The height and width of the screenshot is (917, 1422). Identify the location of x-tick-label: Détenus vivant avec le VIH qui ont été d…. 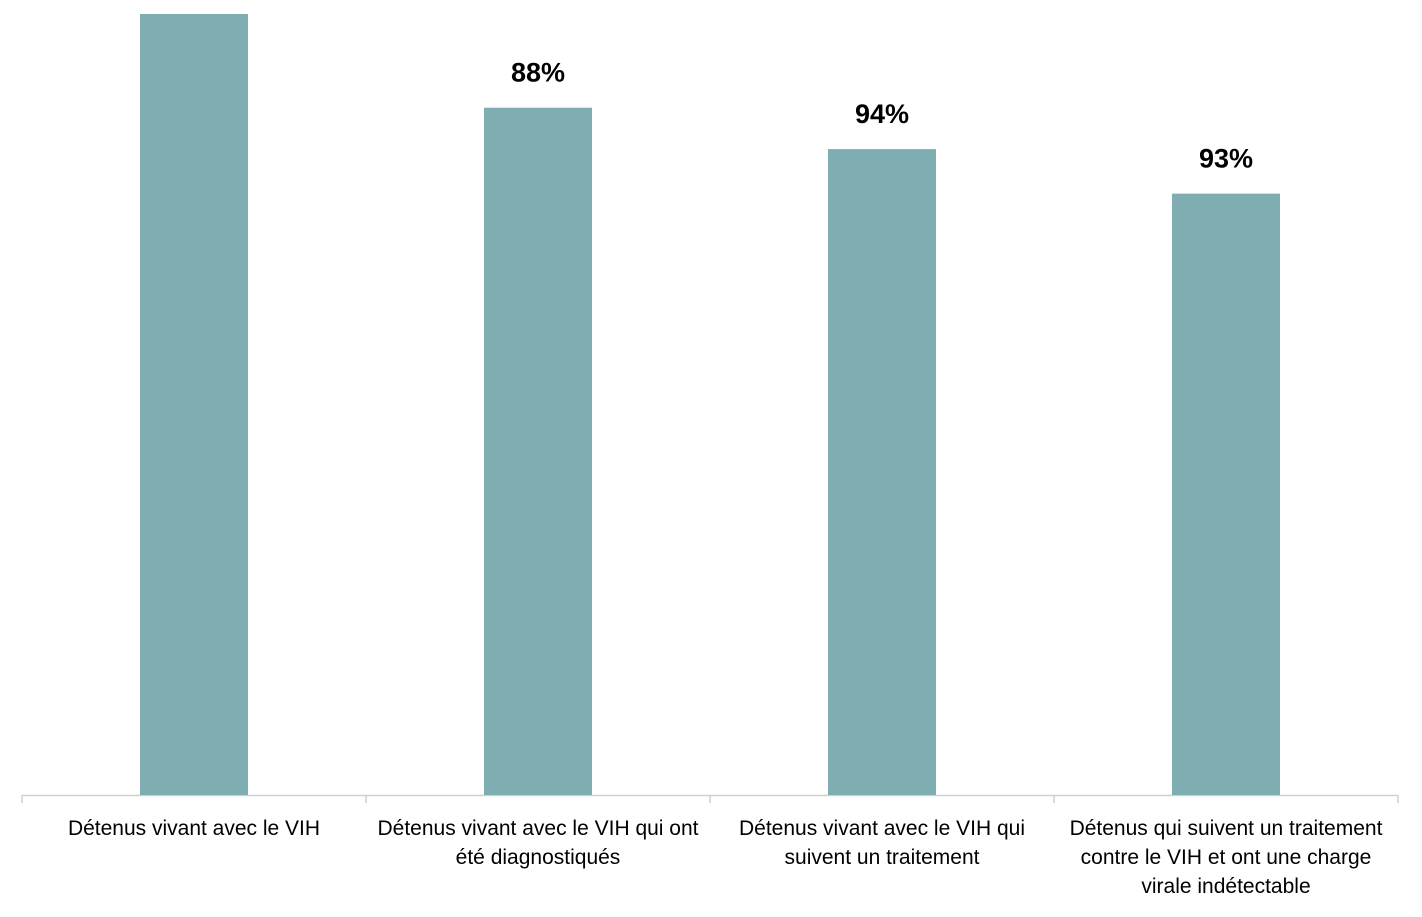
(538, 843).